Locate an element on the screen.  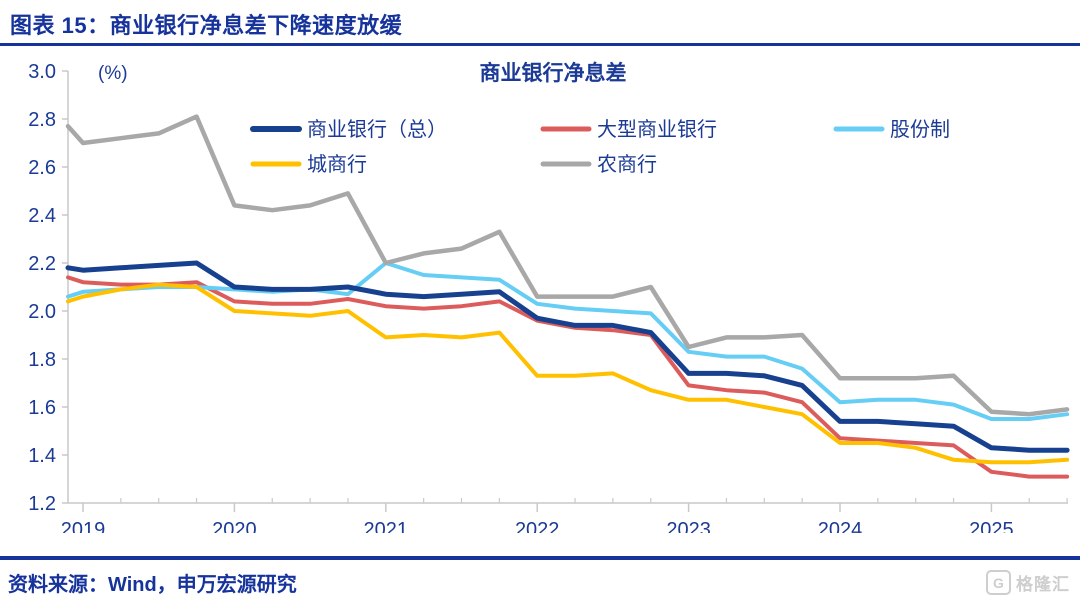
footer-divider is located at coordinates (540, 558).